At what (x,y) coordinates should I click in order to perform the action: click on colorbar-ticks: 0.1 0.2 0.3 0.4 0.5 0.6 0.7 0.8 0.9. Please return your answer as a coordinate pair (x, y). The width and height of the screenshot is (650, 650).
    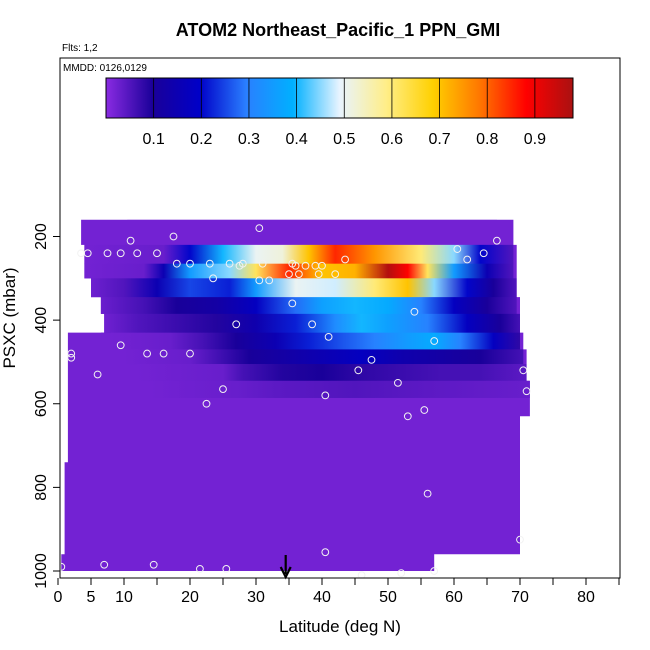
    Looking at the image, I should click on (344, 113).